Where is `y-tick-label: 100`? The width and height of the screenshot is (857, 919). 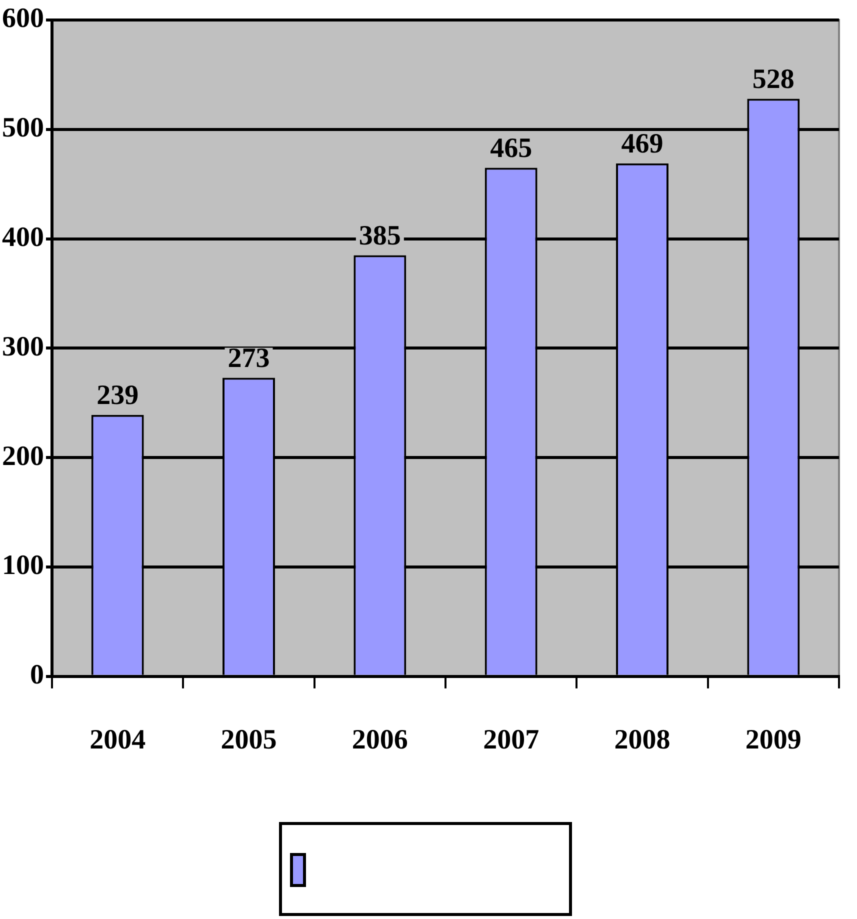 y-tick-label: 100 is located at coordinates (23, 566).